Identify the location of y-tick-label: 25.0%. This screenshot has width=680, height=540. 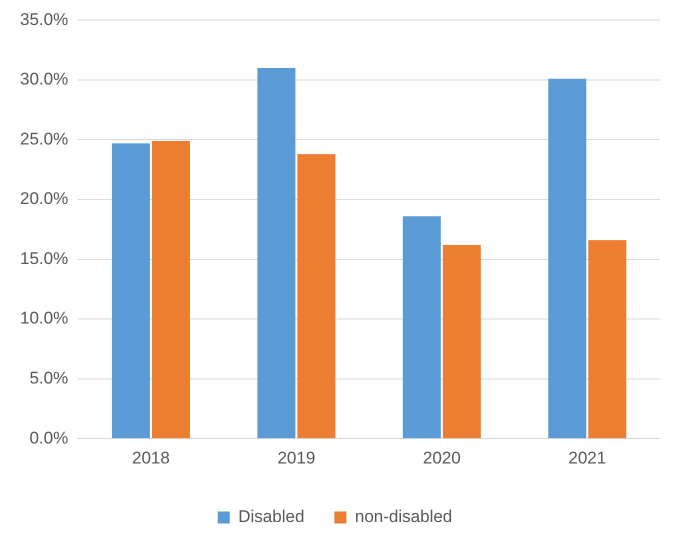
(44, 138).